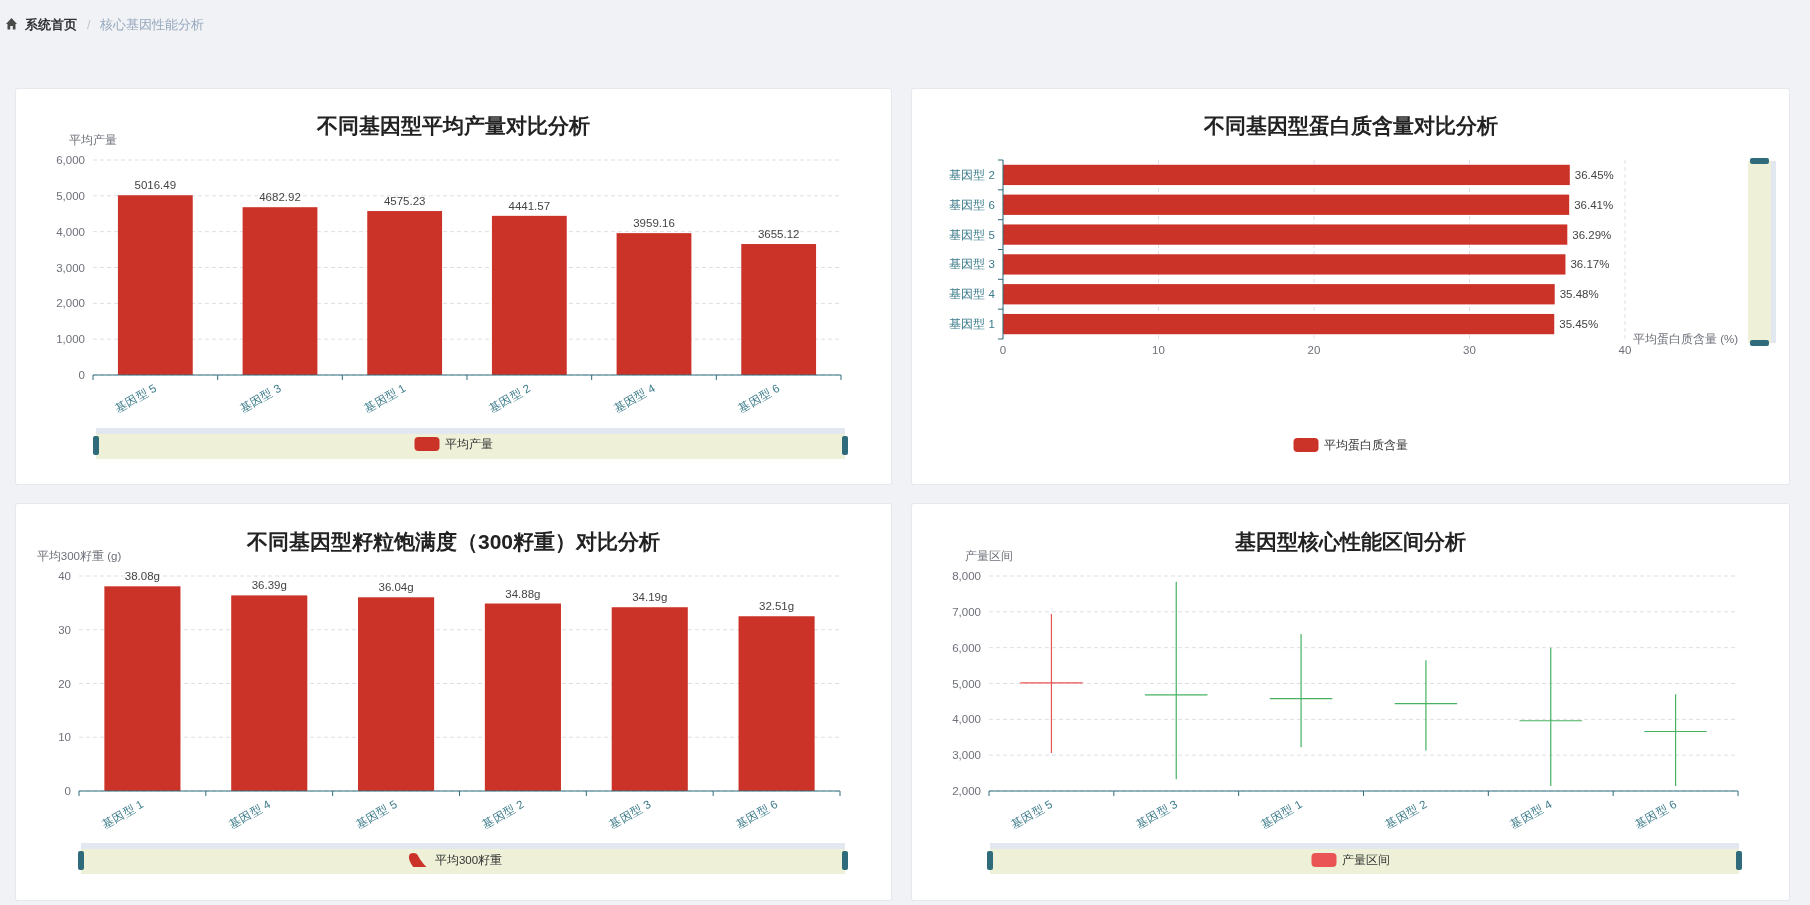  Describe the element at coordinates (1314, 350) in the screenshot. I see `x-tick-label: 20` at that location.